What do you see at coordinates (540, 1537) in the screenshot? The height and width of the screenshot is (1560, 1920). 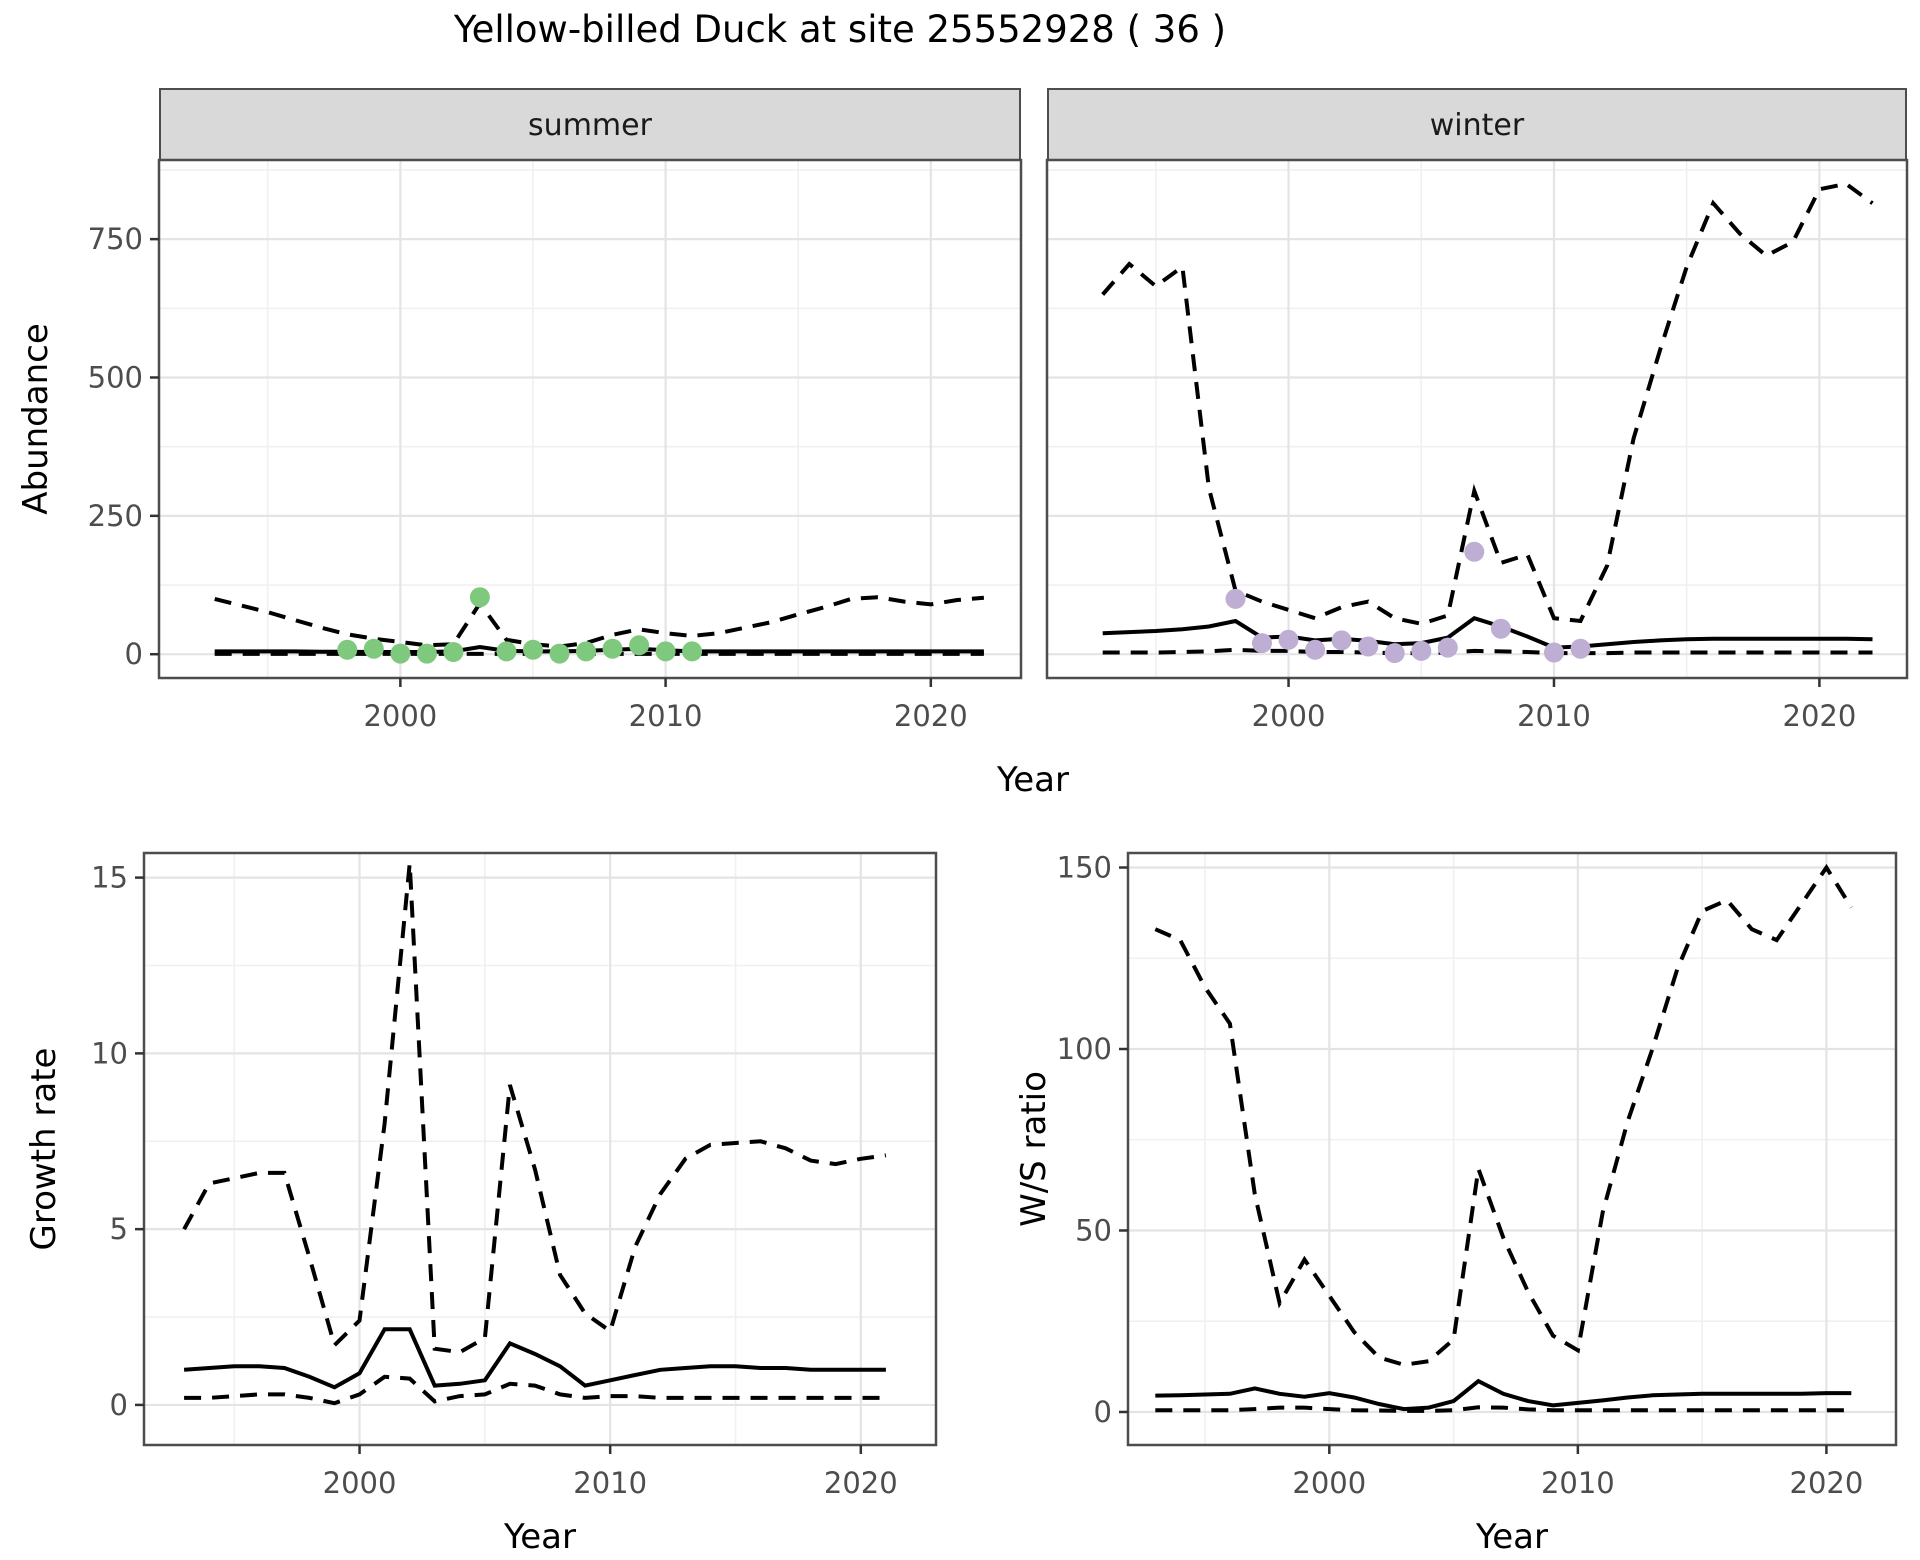 I see `x-axis-title-year-growth: Year` at bounding box center [540, 1537].